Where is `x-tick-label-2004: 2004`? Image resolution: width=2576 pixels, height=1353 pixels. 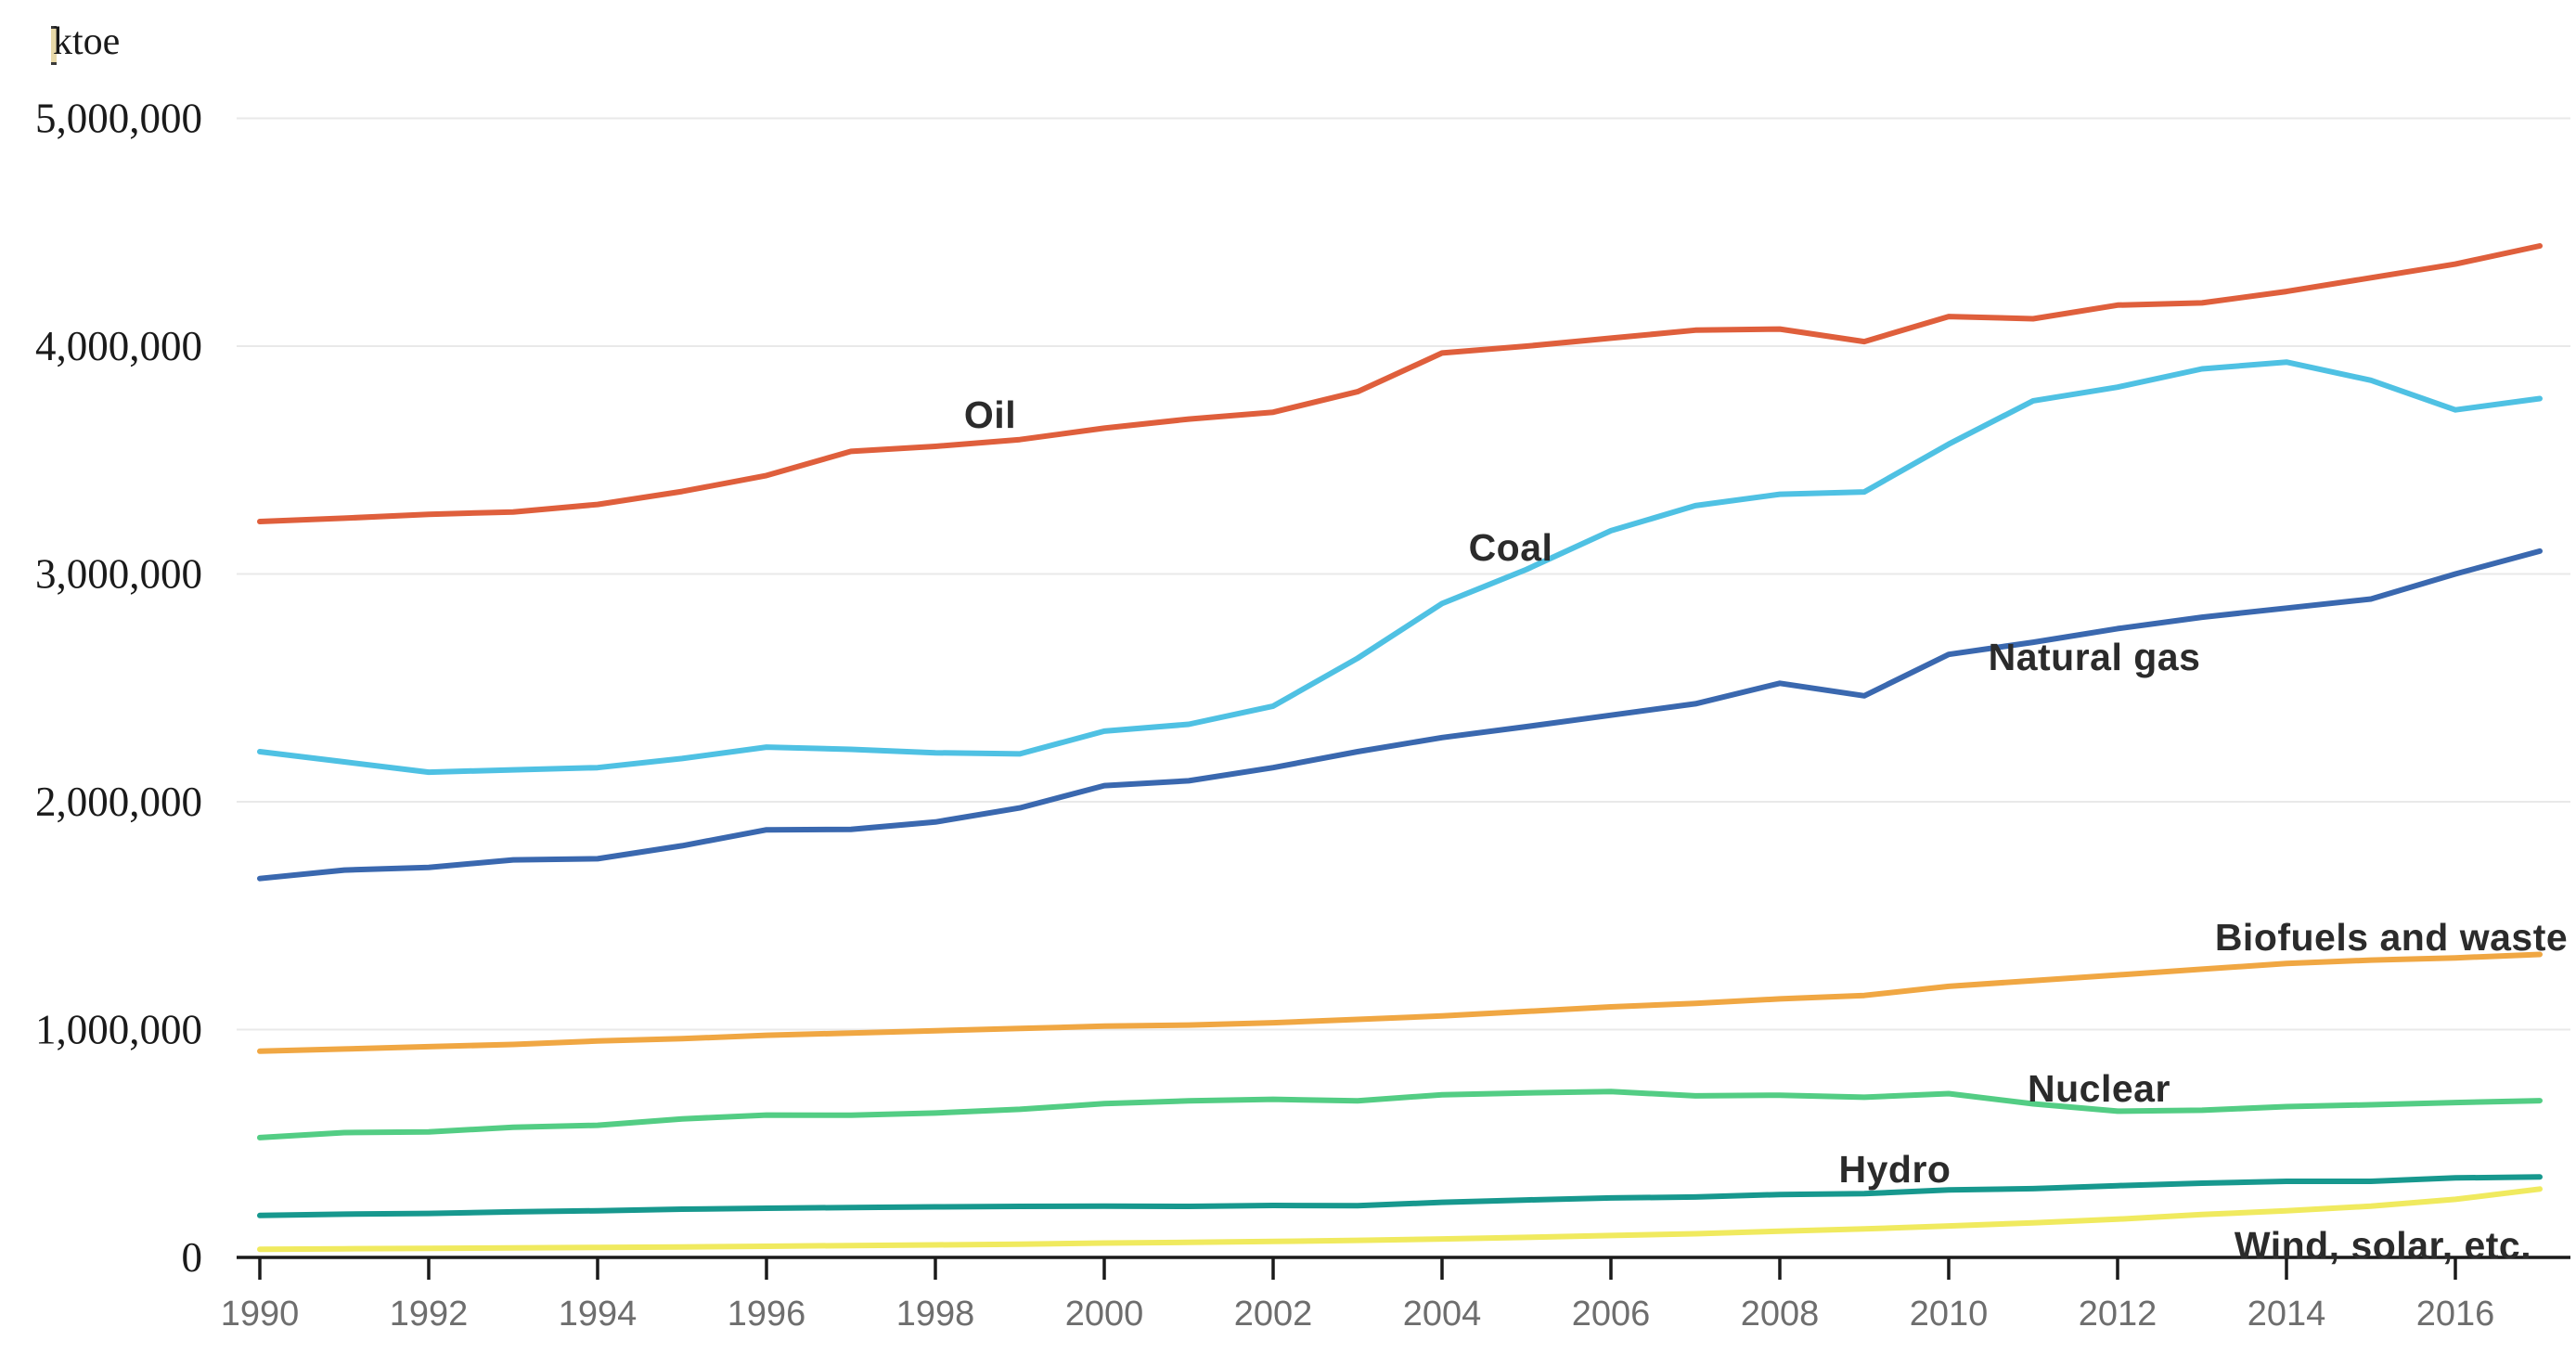 x-tick-label-2004: 2004 is located at coordinates (1442, 1314).